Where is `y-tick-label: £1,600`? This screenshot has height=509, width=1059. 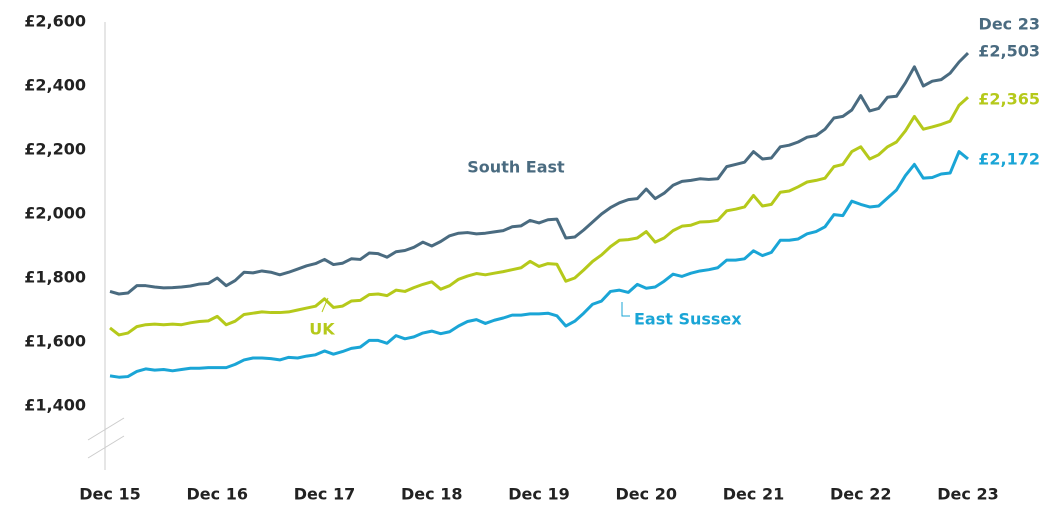
y-tick-label: £1,600 is located at coordinates (55, 341).